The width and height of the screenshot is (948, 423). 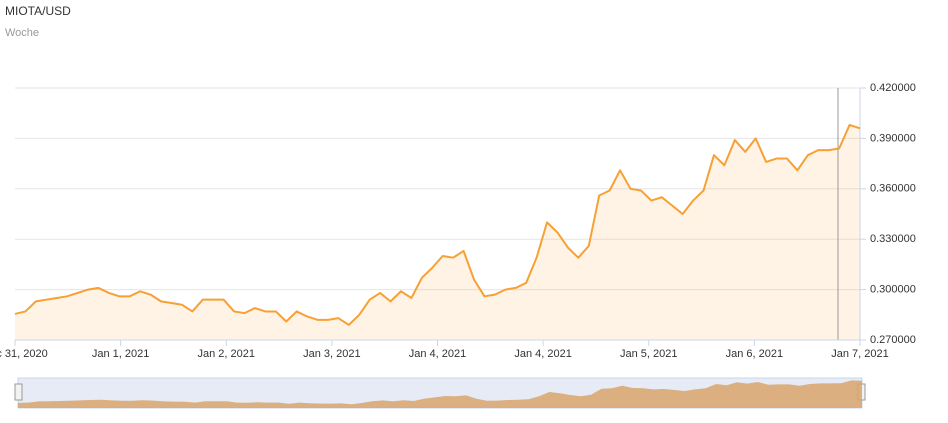 What do you see at coordinates (893, 88) in the screenshot?
I see `y-tick-label: 0.420000` at bounding box center [893, 88].